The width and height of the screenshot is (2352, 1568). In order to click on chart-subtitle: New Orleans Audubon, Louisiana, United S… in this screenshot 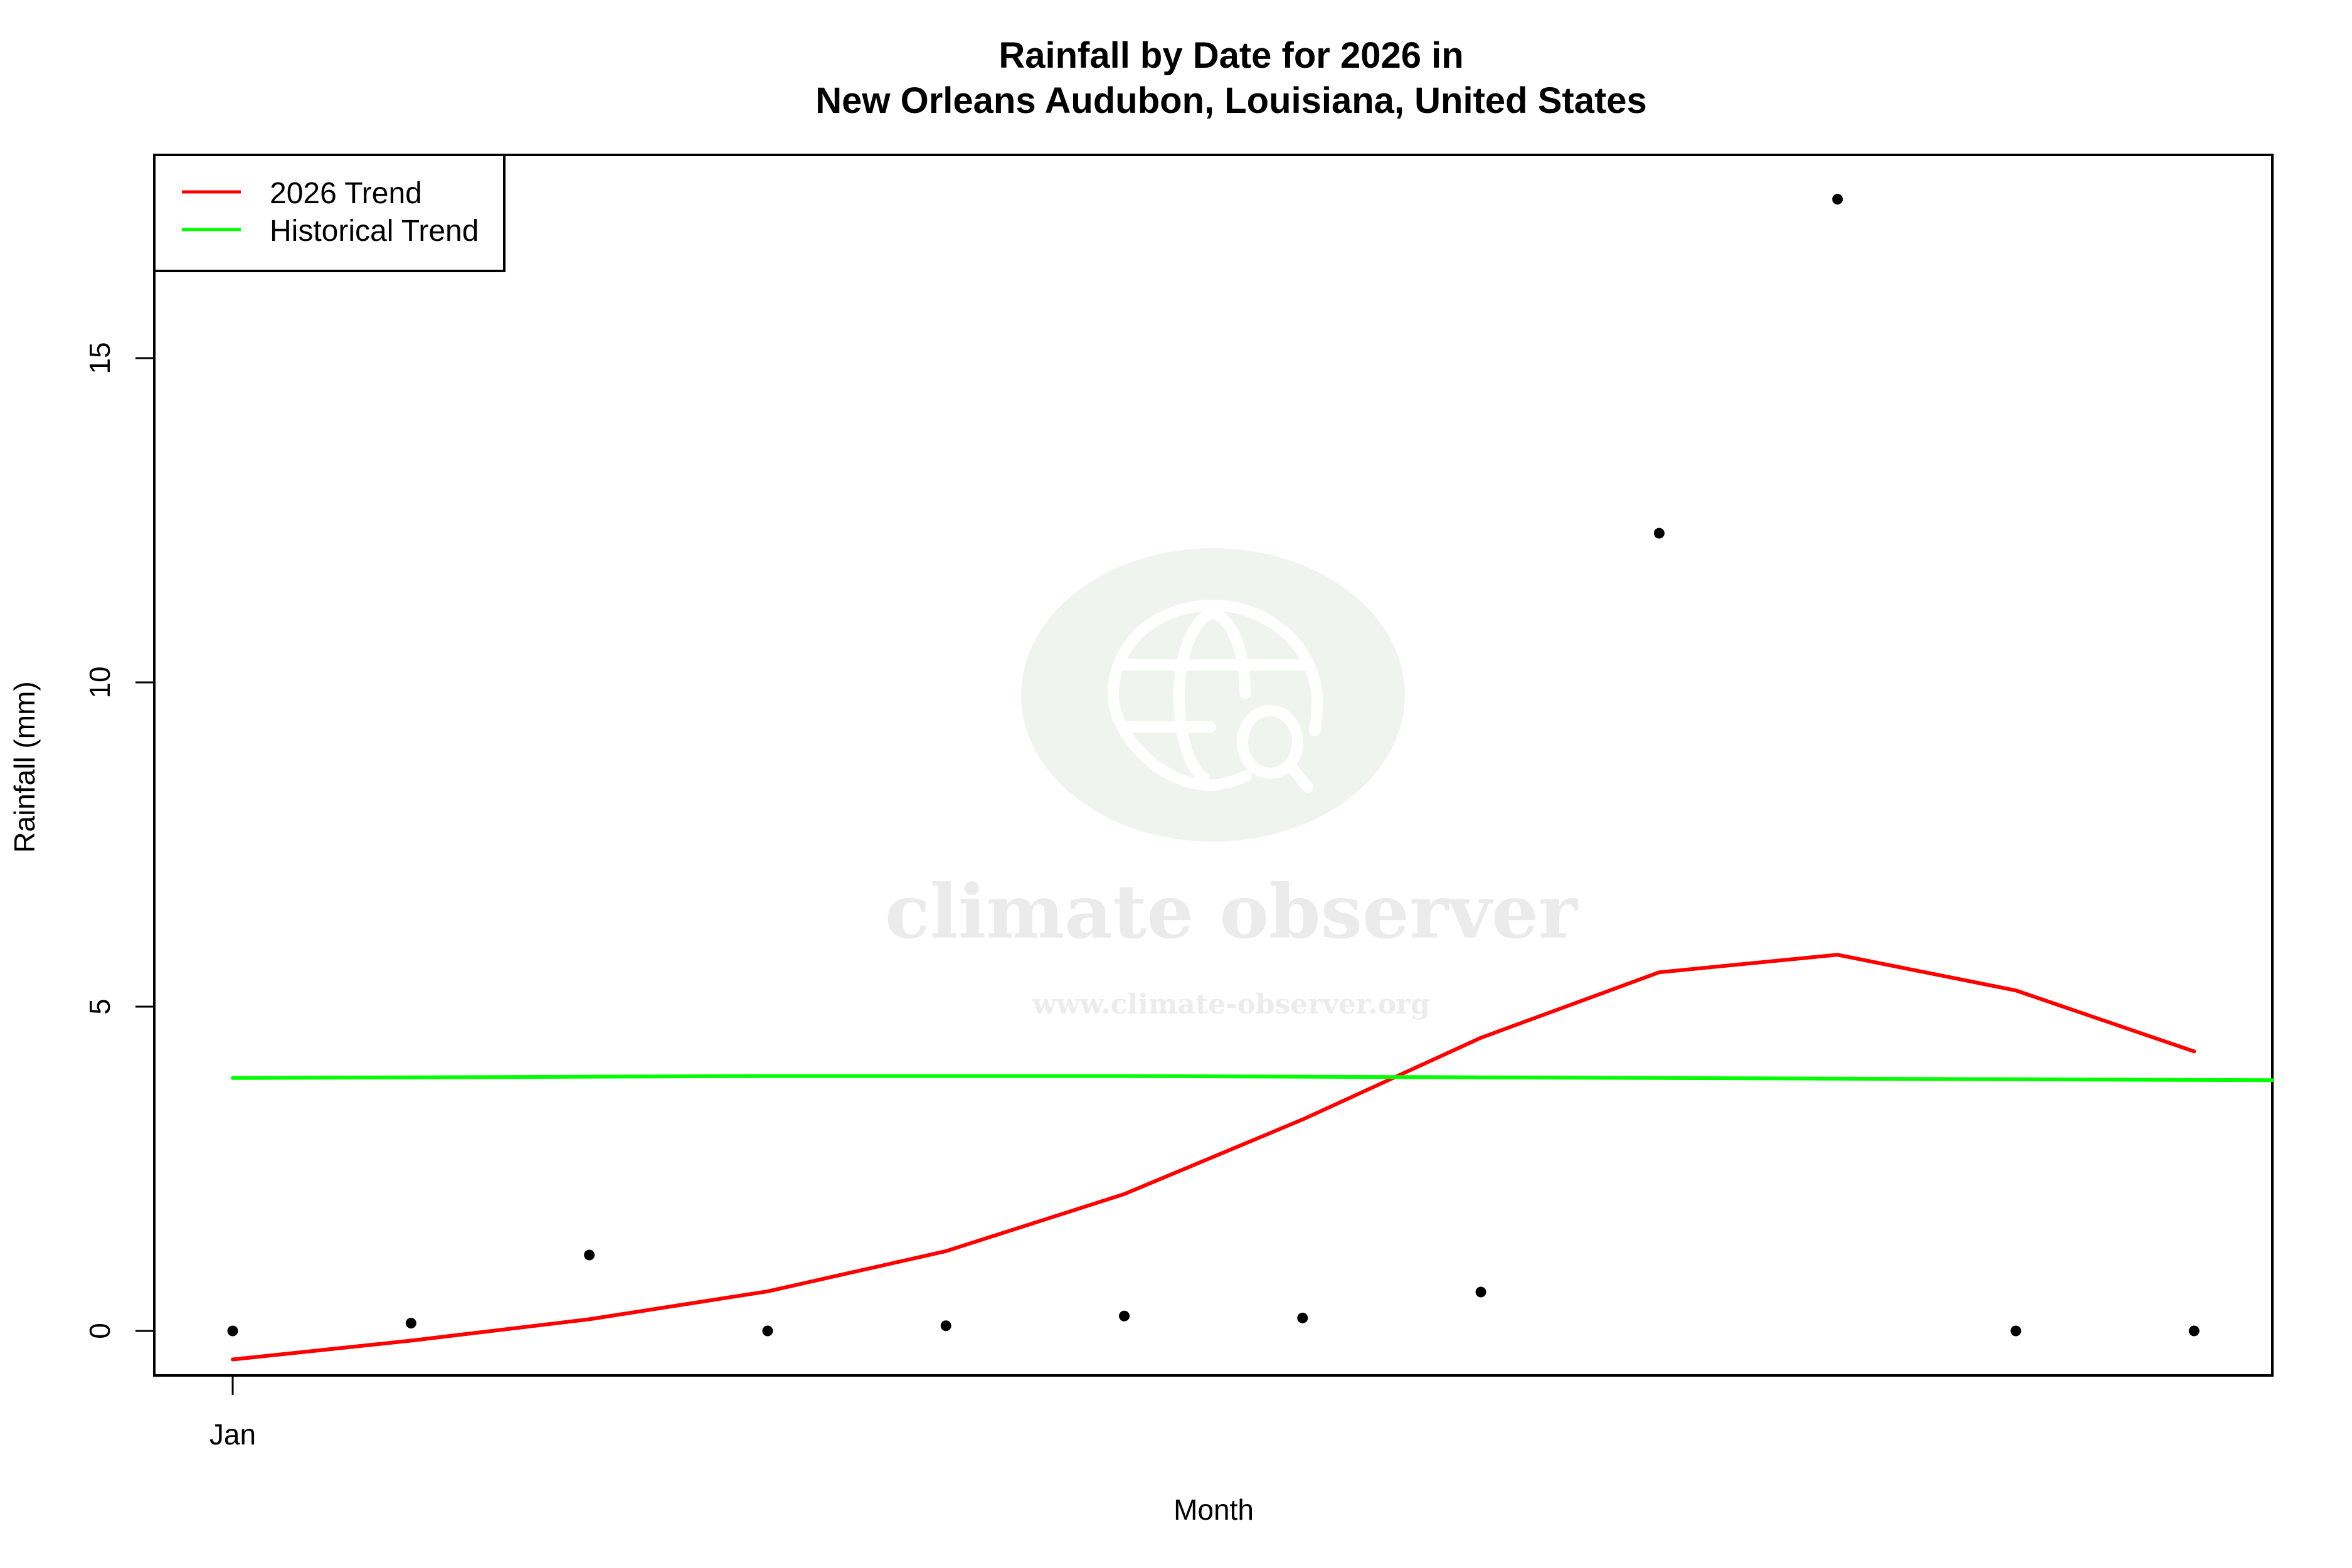, I will do `click(1231, 101)`.